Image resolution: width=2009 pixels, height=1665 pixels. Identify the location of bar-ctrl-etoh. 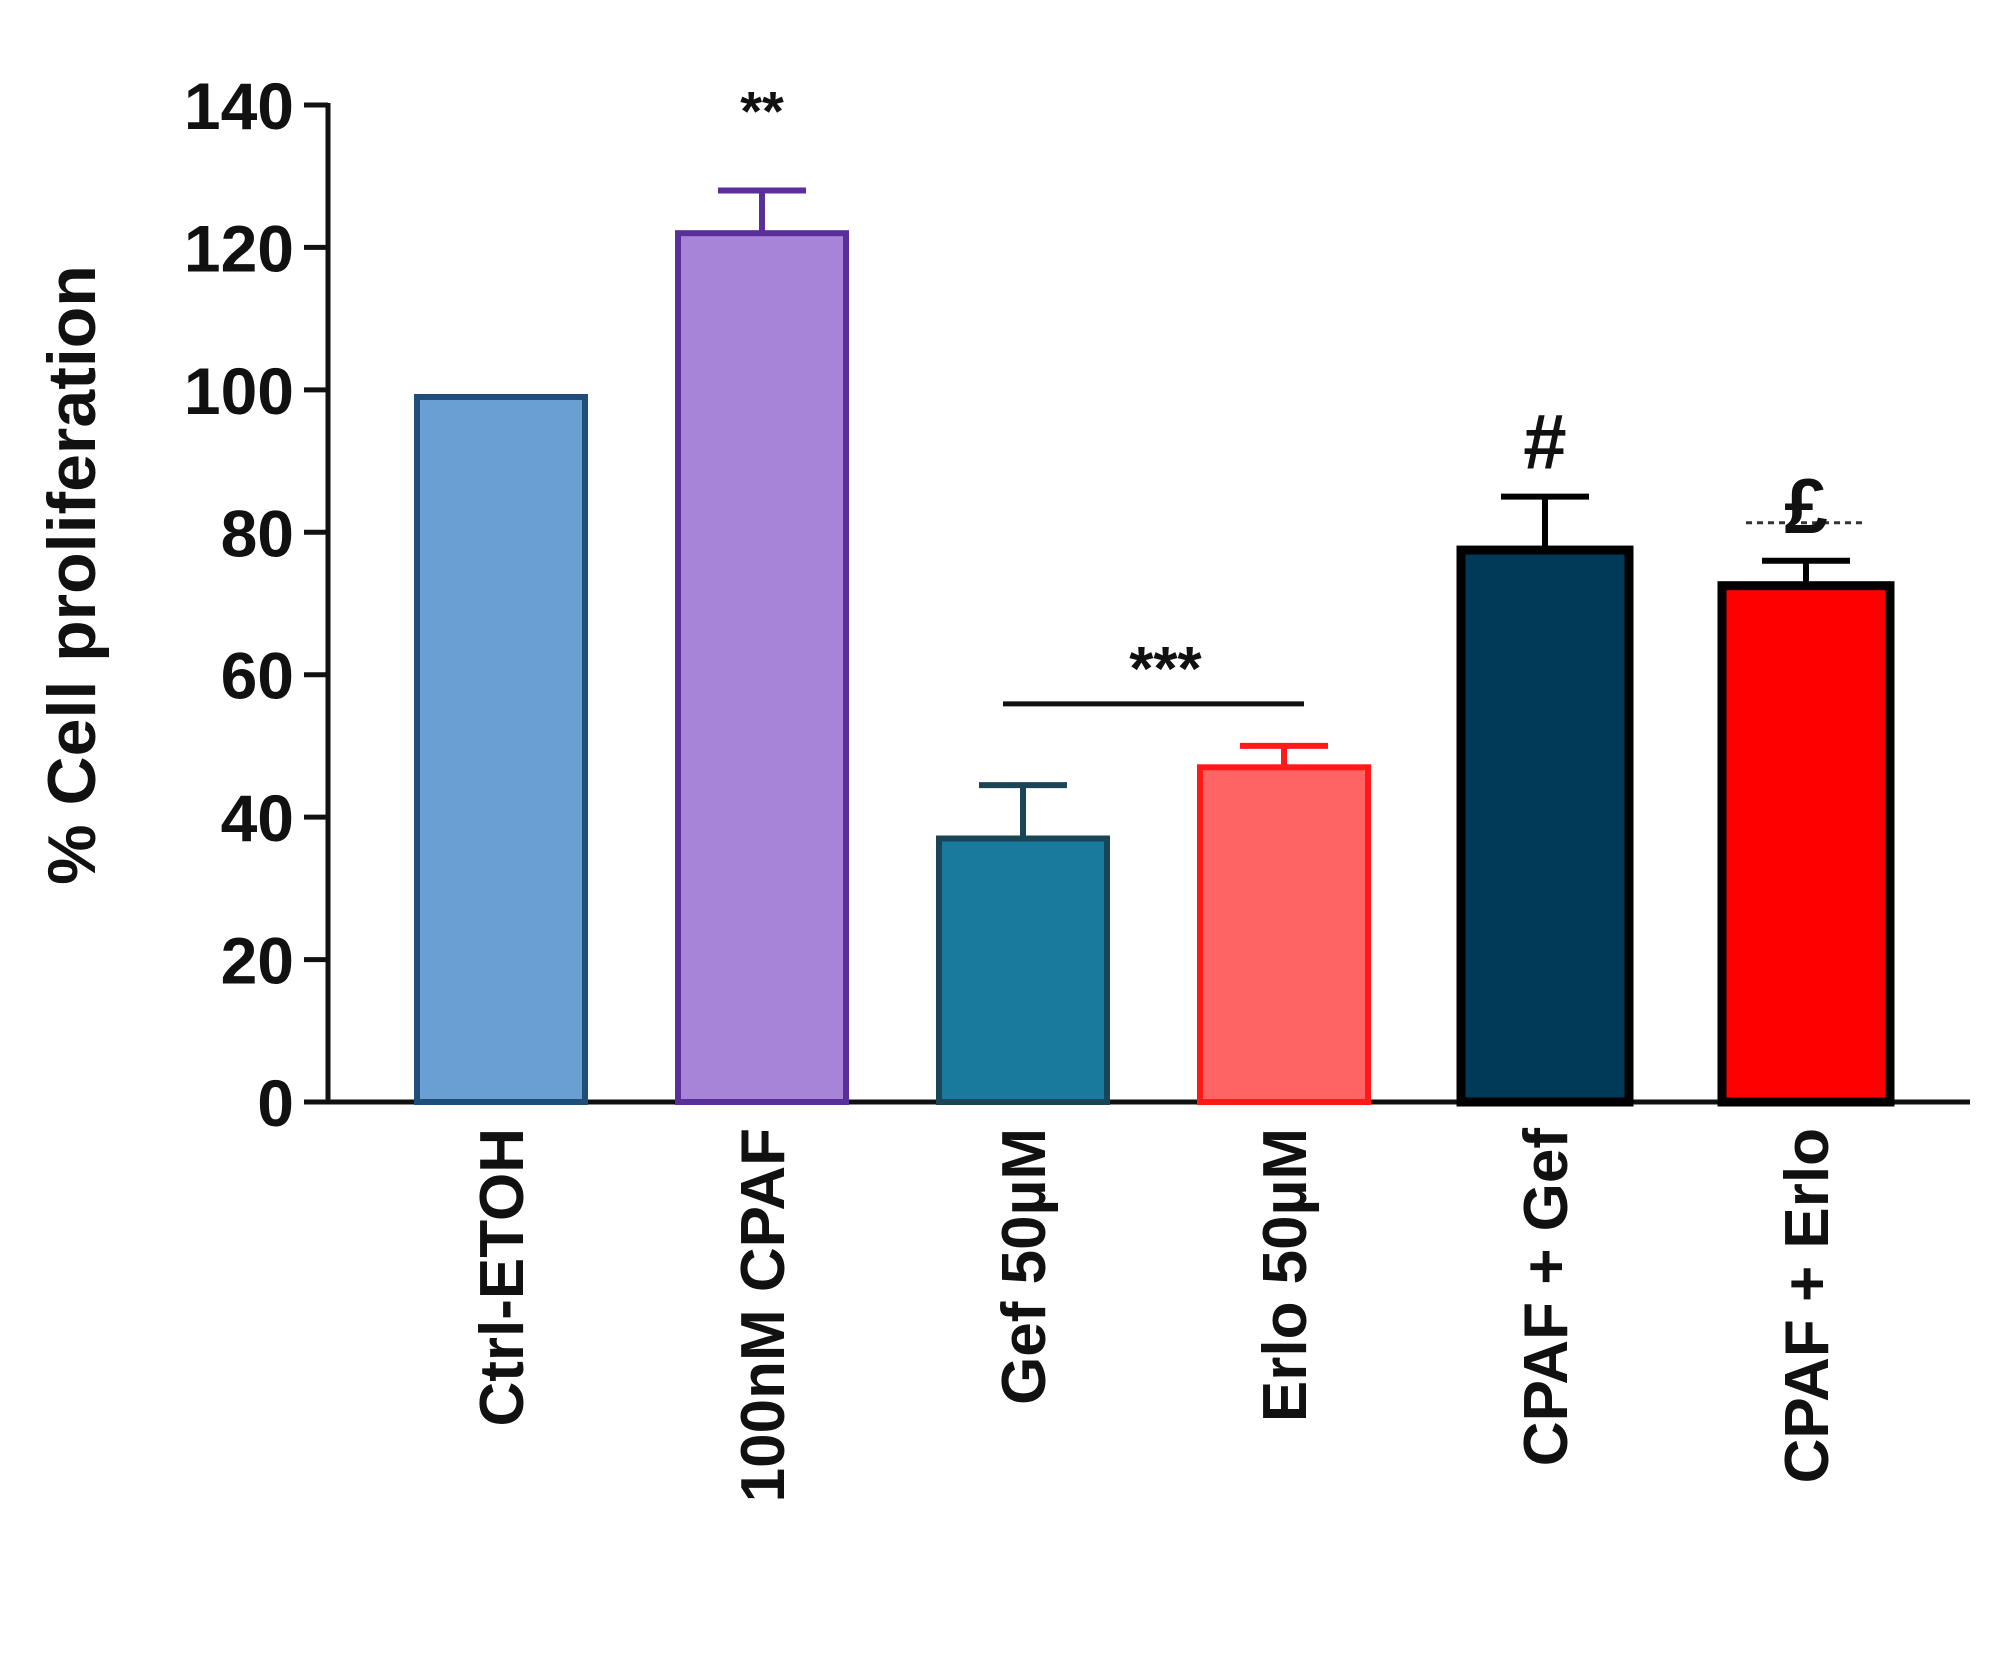
(501, 749).